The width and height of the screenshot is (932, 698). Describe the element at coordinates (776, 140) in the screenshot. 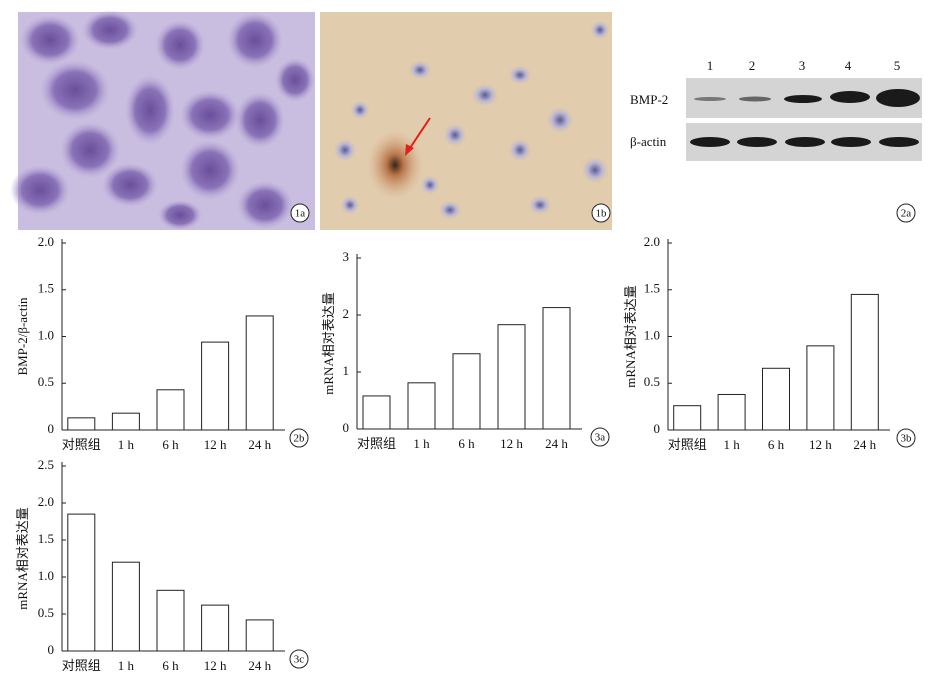

I see `western-blot: 1 2 3 4 5 BMP-2 β-actin 2a` at that location.